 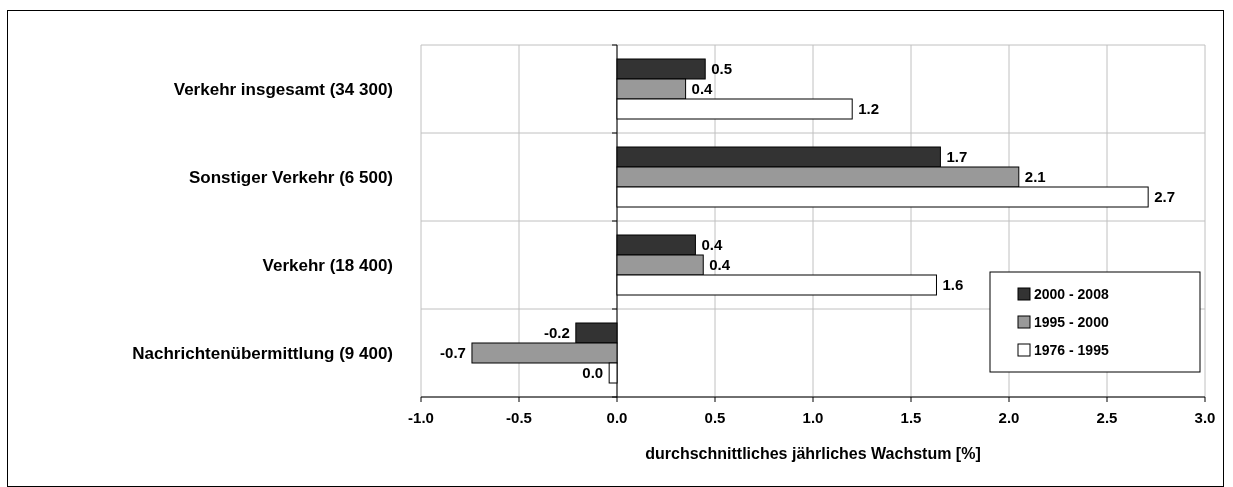 I want to click on x-tick-label: 0.0, so click(x=617, y=417).